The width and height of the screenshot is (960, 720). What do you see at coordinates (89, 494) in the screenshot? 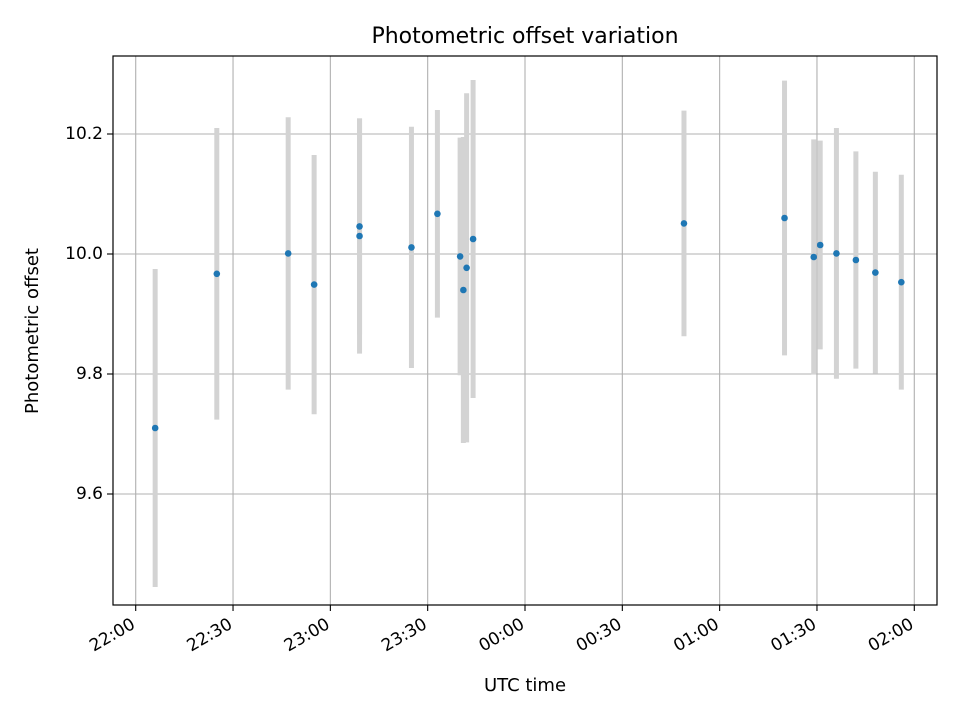
I see `y-tick-label: 9.6` at bounding box center [89, 494].